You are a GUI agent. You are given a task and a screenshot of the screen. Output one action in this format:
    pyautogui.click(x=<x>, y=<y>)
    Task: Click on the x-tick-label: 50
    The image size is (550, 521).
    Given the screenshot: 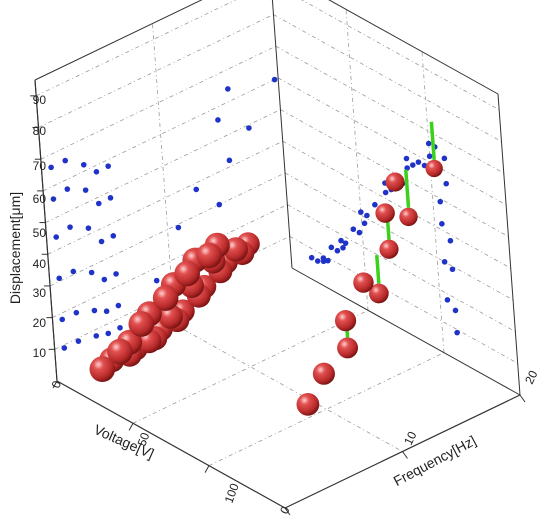 What is the action you would take?
    pyautogui.click(x=144, y=439)
    